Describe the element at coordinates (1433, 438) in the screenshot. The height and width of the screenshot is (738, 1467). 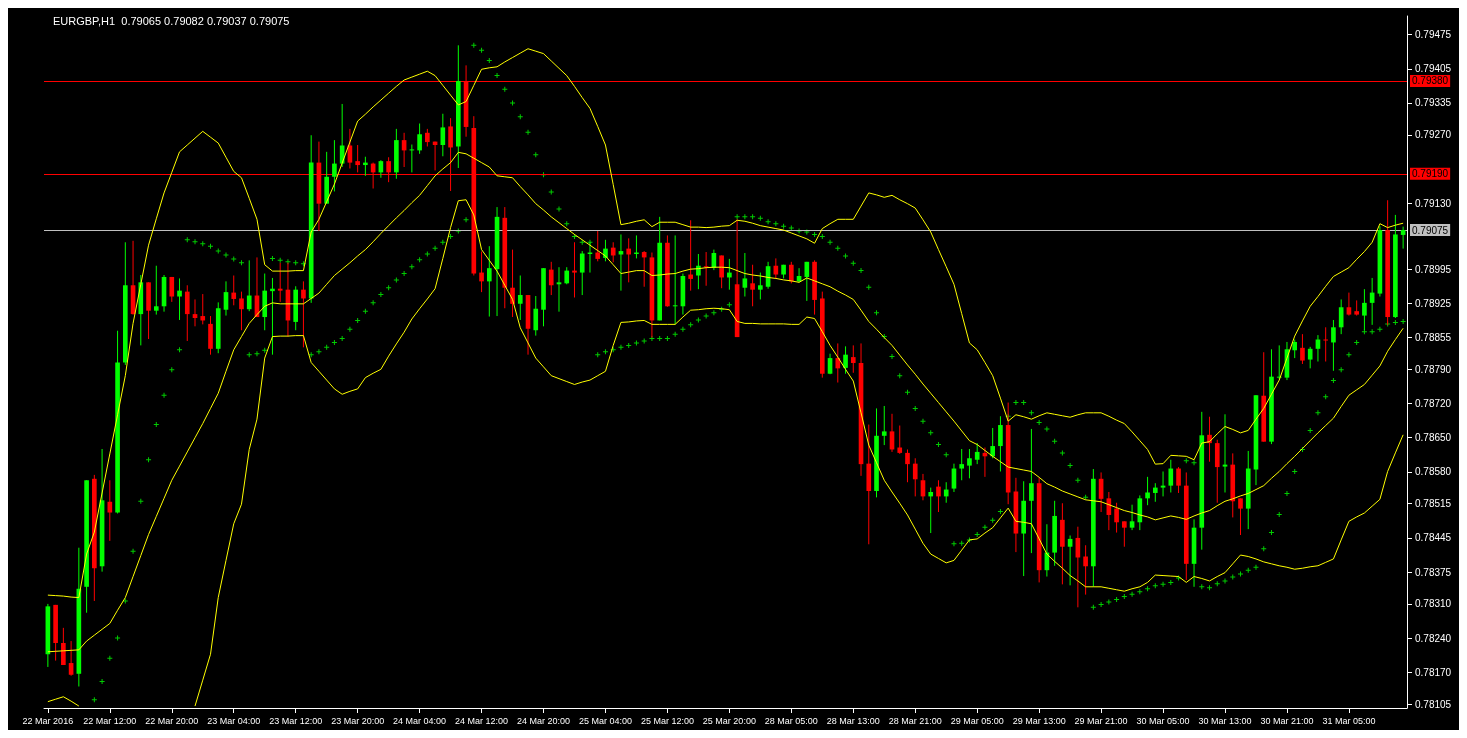
I see `y-tick-label: 0.78650` at that location.